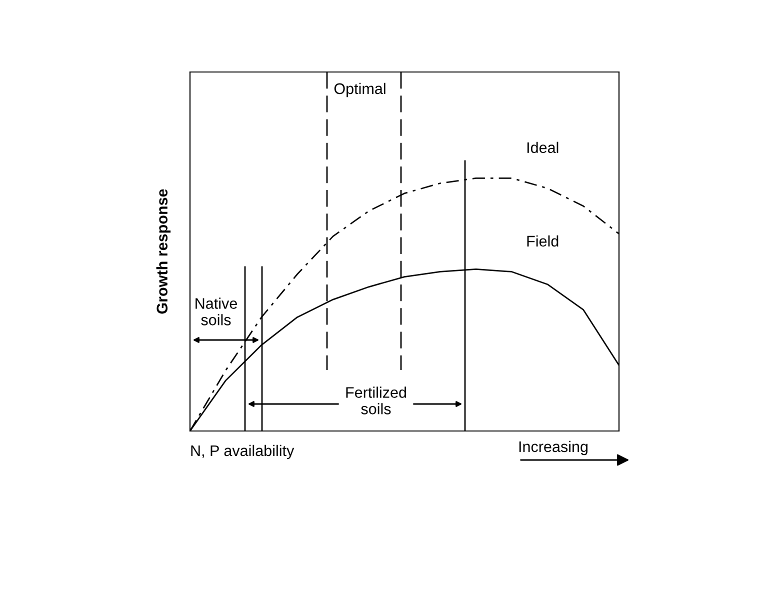 The width and height of the screenshot is (774, 598). Describe the element at coordinates (553, 448) in the screenshot. I see `text: Increasing` at that location.